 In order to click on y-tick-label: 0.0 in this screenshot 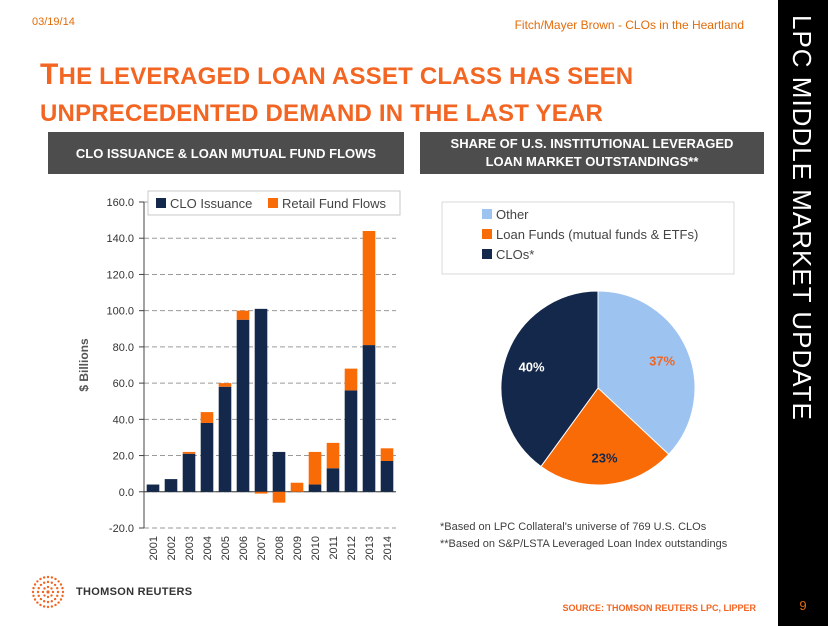, I will do `click(126, 493)`.